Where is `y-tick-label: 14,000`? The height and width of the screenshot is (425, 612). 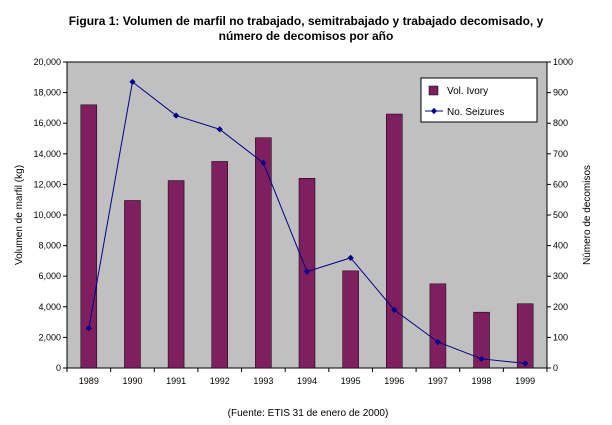
y-tick-label: 14,000 is located at coordinates (47, 154).